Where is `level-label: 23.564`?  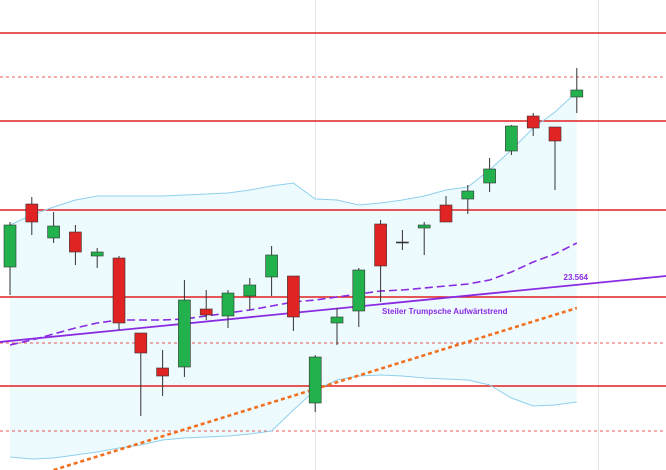 level-label: 23.564 is located at coordinates (576, 277).